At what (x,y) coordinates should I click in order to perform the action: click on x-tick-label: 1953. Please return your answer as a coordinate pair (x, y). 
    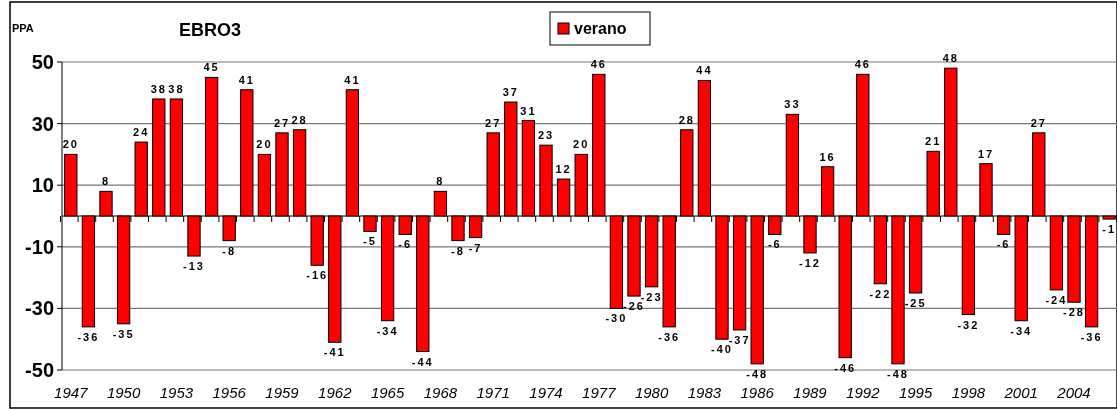
    Looking at the image, I should click on (176, 392).